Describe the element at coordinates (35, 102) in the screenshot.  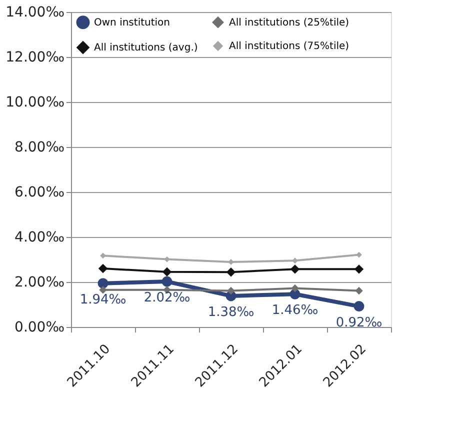
I see `y-tick-label: 10.00‰` at that location.